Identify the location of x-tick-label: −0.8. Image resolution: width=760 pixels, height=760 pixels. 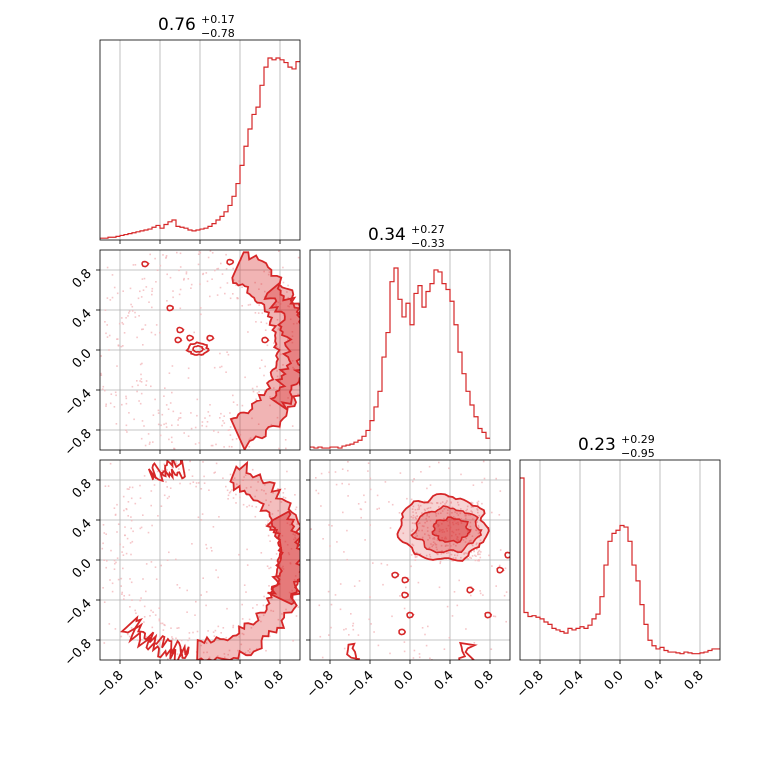
(530, 684).